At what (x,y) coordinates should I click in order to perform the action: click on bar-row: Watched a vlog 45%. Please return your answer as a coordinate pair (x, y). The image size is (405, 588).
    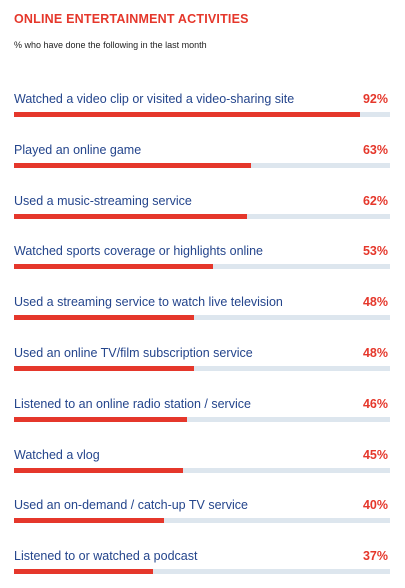
    Looking at the image, I should click on (202, 461).